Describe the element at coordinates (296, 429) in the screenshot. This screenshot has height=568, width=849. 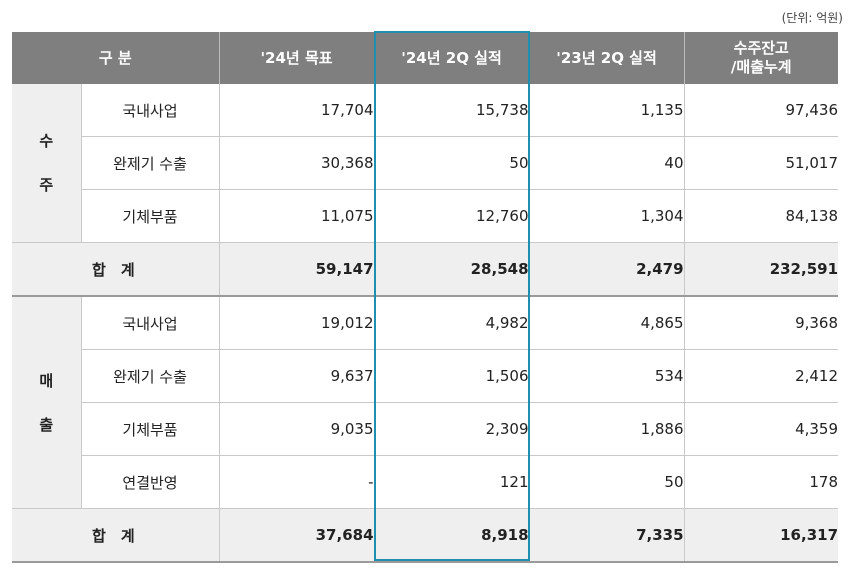
I see `cell-24-target: 9,035` at that location.